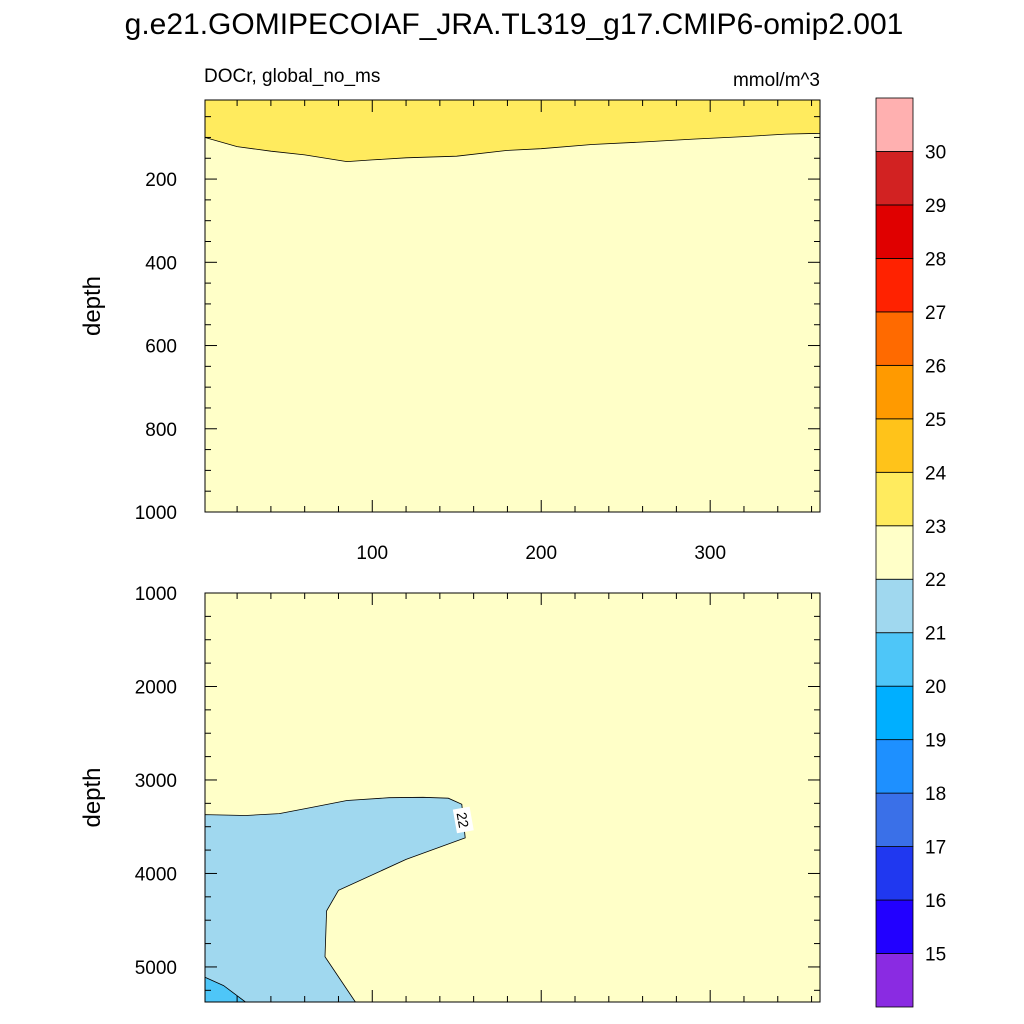 This screenshot has height=1024, width=1024. I want to click on colorbar: 15 16 17 18 19 20 21 22 23 24 25 26 27 28 29 30, so click(911, 552).